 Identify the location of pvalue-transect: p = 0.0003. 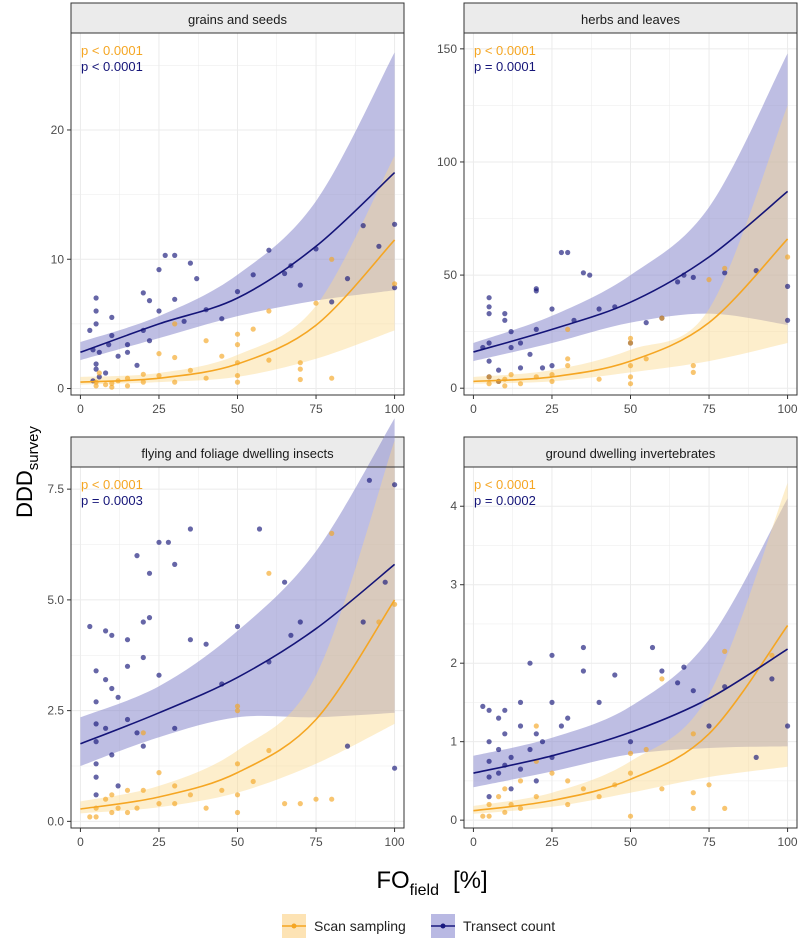
(112, 500).